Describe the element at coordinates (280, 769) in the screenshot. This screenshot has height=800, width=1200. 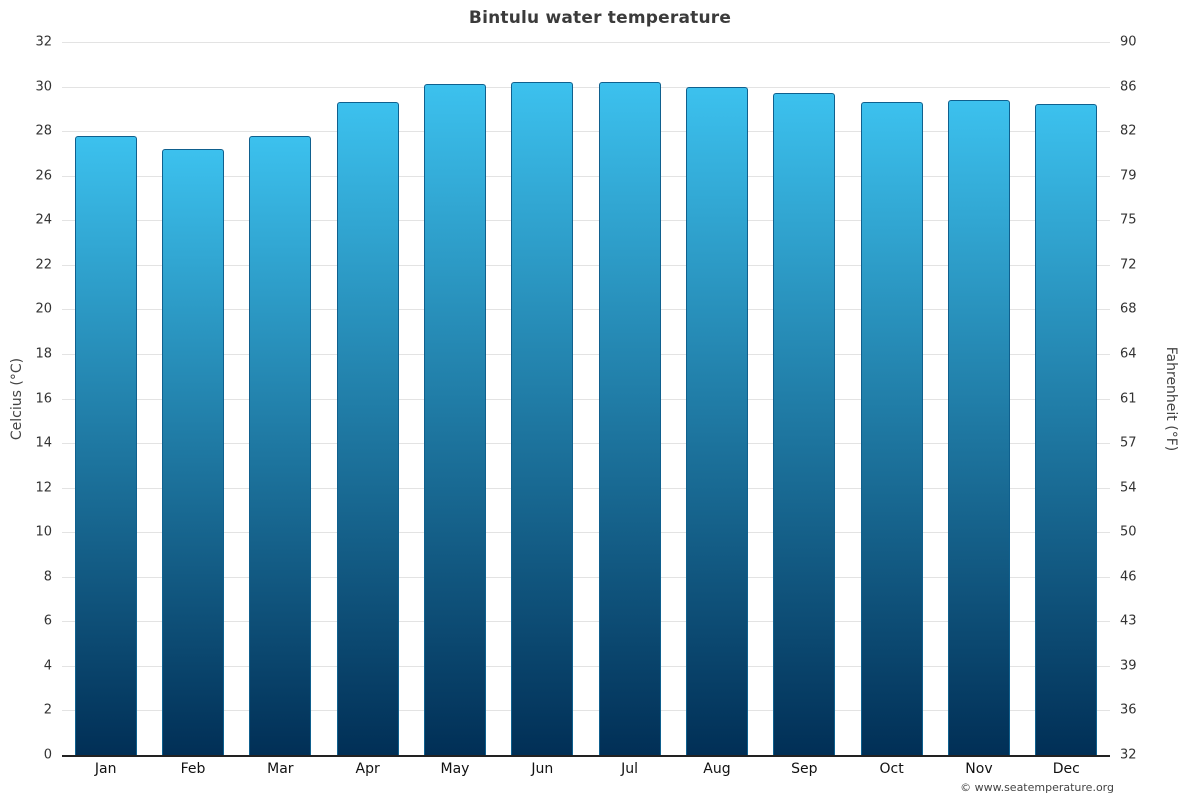
I see `x-tick-label: Mar` at that location.